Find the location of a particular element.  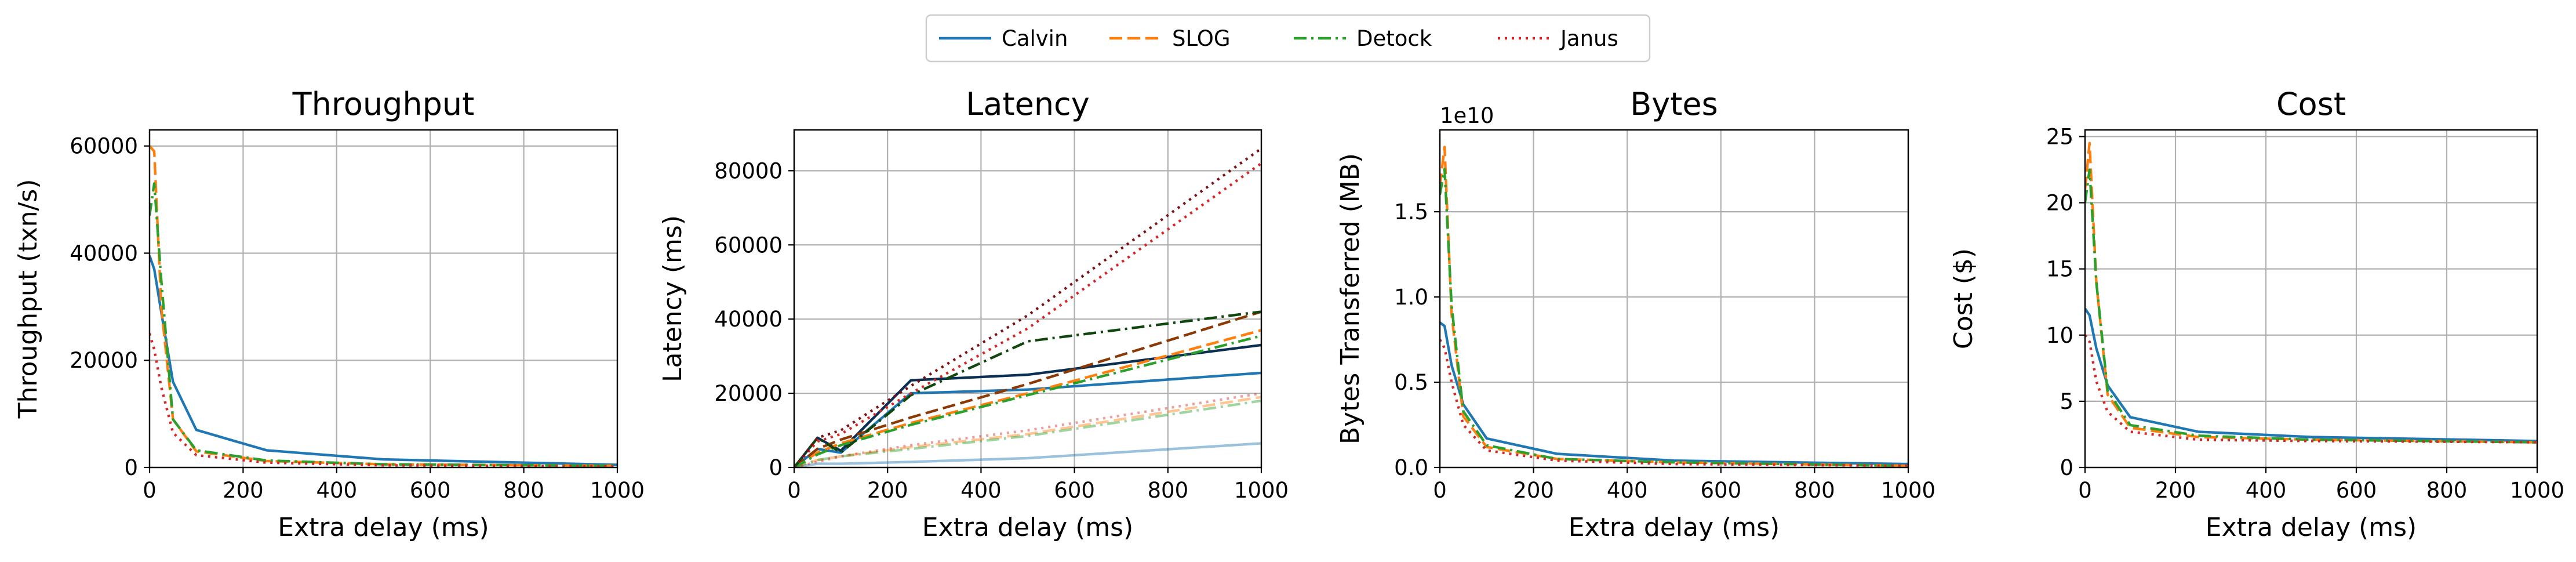

y-axis-label: Cost ($) is located at coordinates (1963, 298).